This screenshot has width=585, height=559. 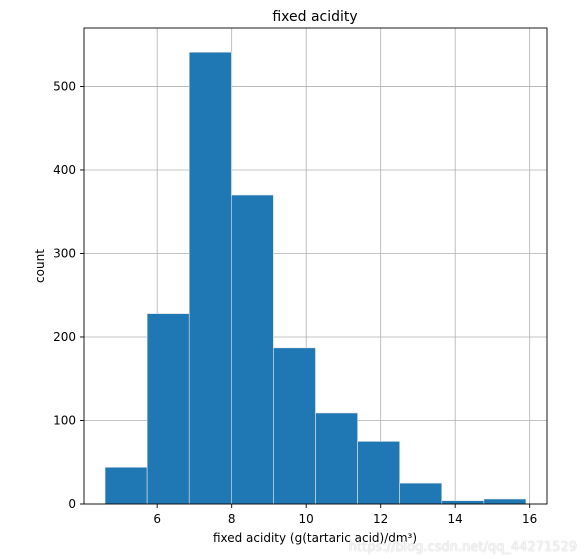 I want to click on y-tick-label: 500, so click(x=64, y=86).